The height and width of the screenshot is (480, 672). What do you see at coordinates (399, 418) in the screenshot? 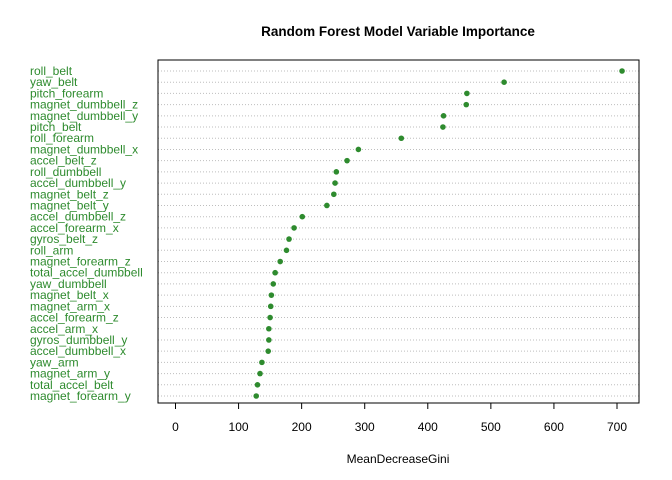
I see `x-axis: 0 100 200 300 400 500 600 700` at bounding box center [399, 418].